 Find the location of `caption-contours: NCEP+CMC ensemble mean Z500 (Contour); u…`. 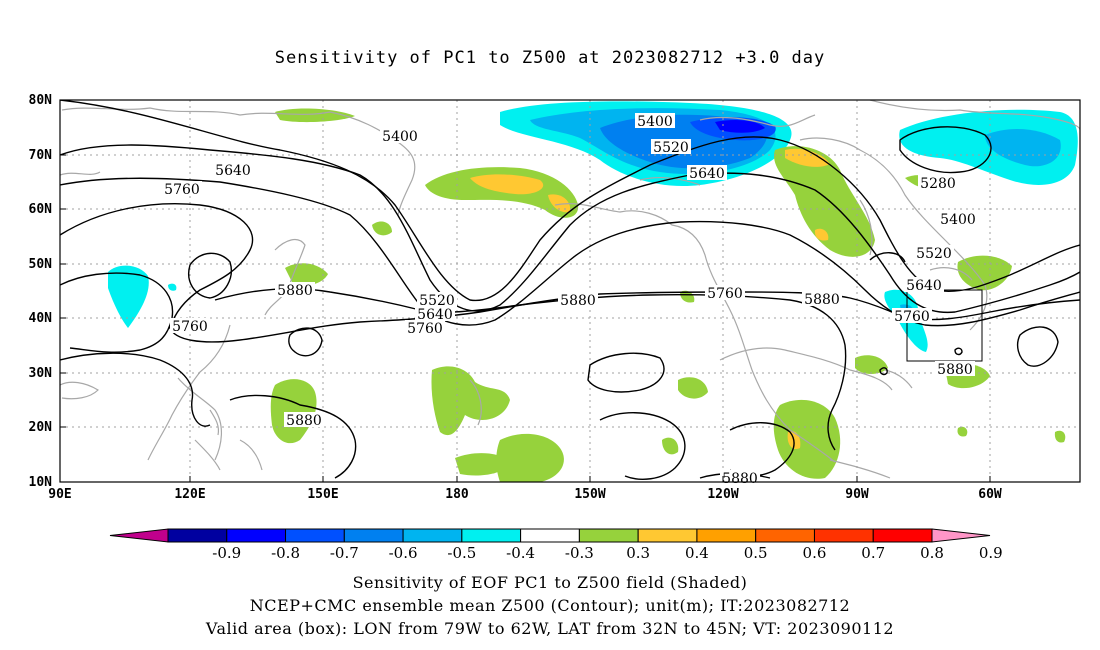

caption-contours: NCEP+CMC ensemble mean Z500 (Contour); u… is located at coordinates (550, 605).